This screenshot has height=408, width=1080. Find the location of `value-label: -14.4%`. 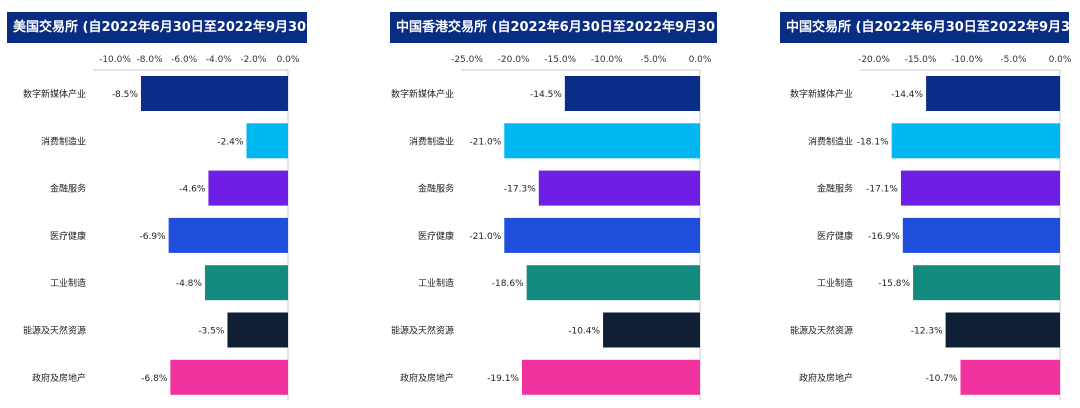

value-label: -14.4% is located at coordinates (907, 95).